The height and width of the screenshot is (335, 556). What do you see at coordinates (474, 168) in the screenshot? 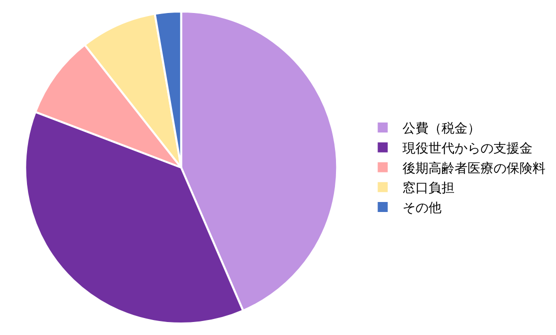
I see `legend-label: 後期高齢者医療の保険料` at bounding box center [474, 168].